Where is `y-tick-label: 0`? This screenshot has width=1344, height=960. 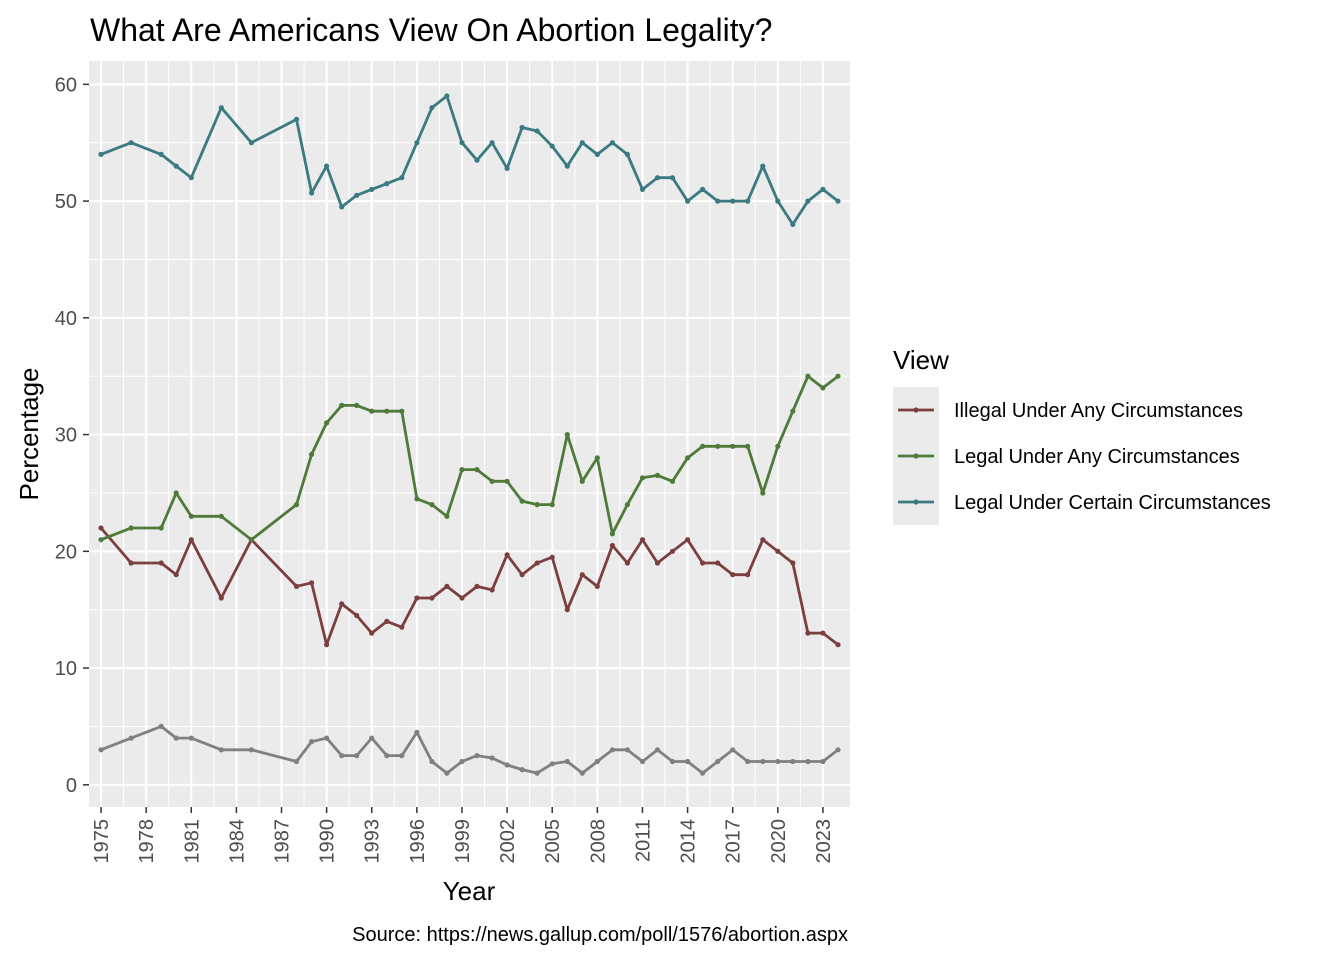
y-tick-label: 0 is located at coordinates (71, 786).